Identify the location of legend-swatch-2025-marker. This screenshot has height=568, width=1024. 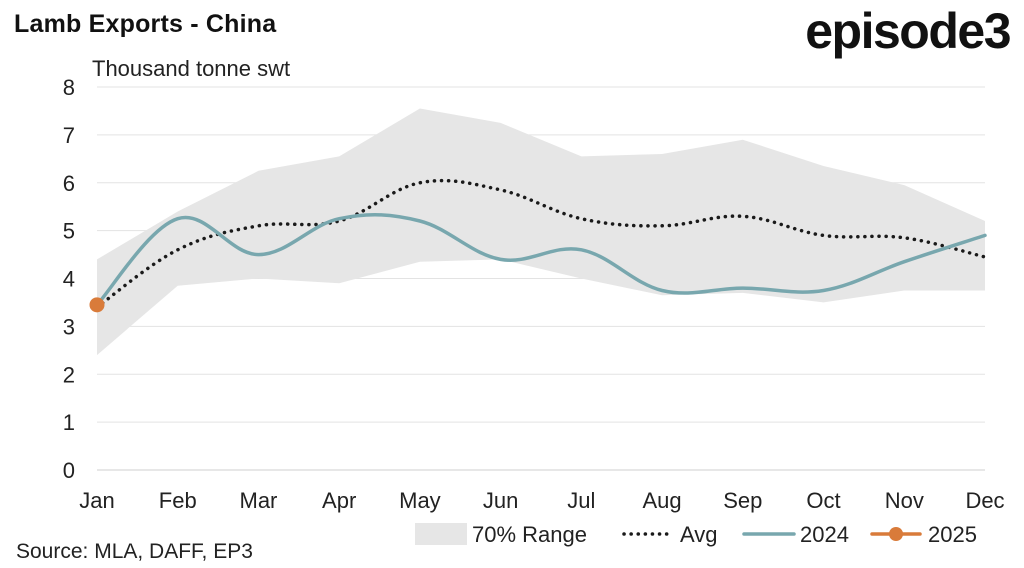
(896, 534).